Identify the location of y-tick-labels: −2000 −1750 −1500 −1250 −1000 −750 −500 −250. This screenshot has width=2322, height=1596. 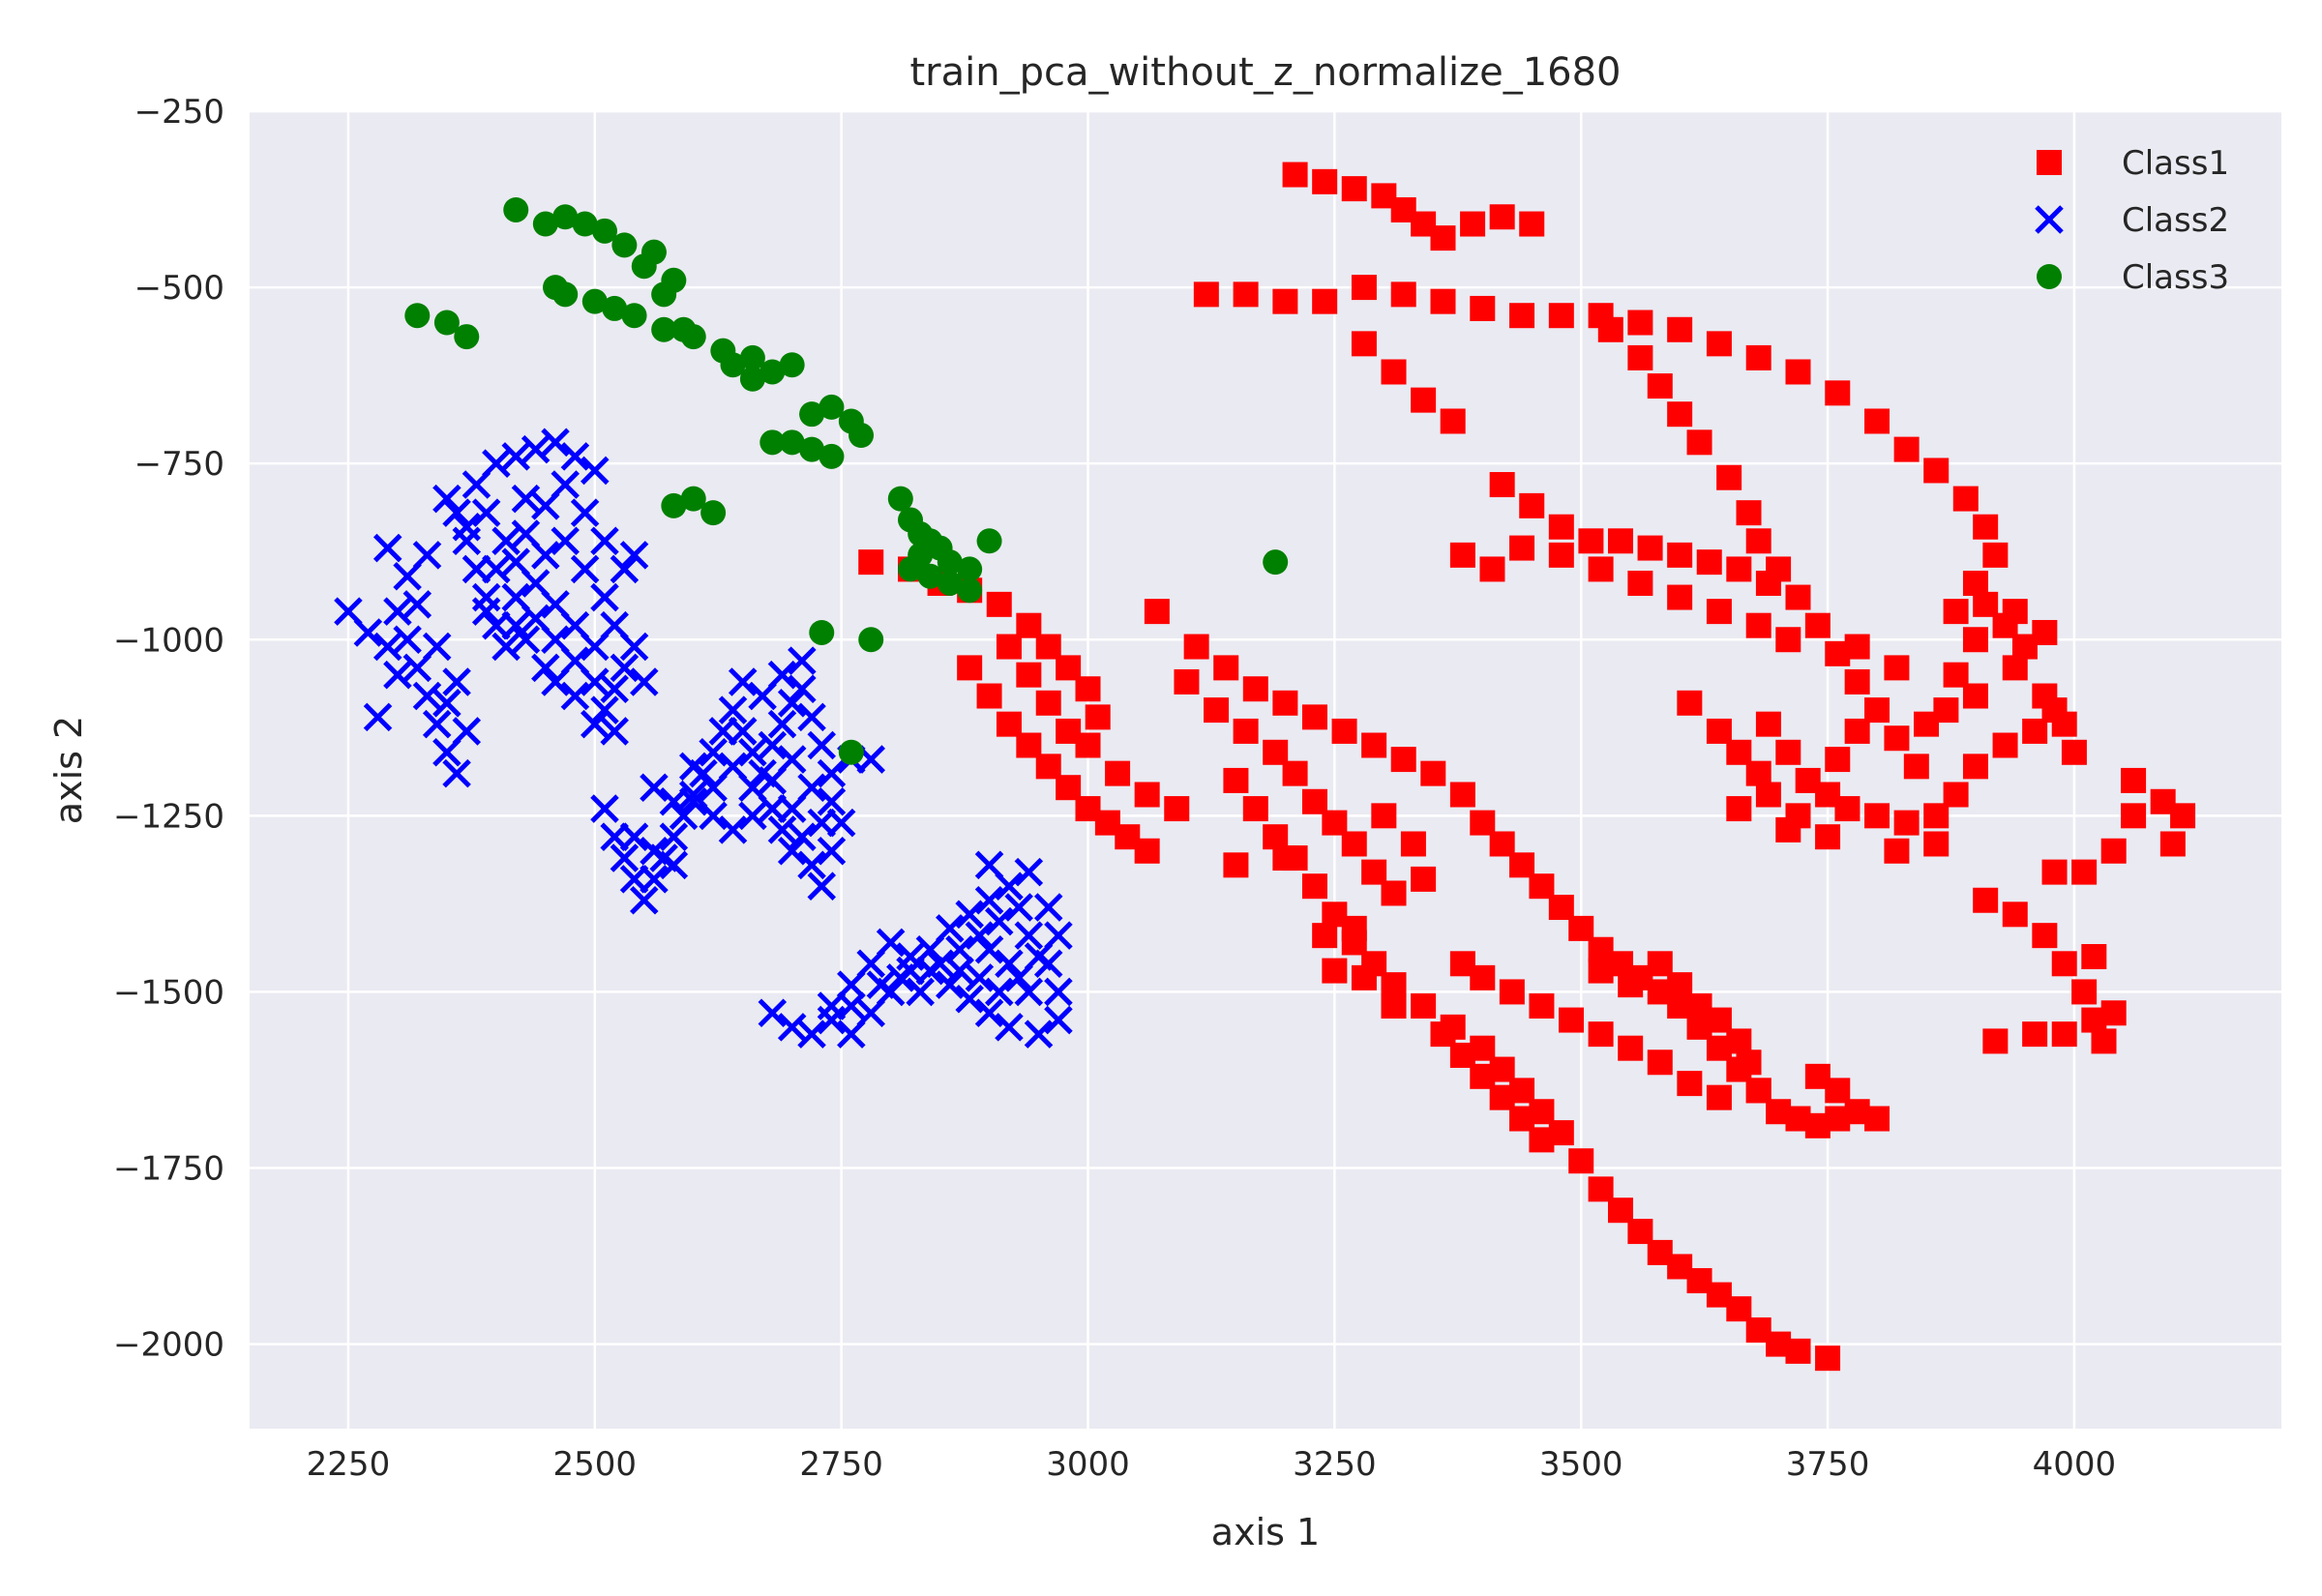
(168, 729).